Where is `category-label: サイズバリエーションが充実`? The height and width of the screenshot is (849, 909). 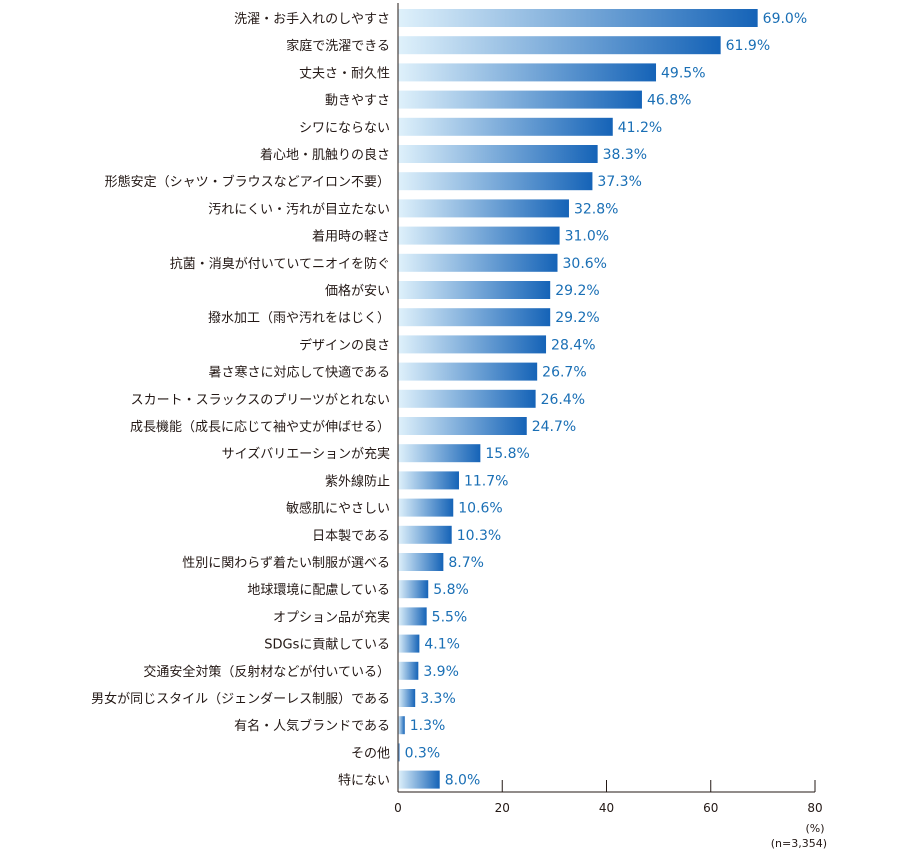
category-label: サイズバリエーションが充実 is located at coordinates (306, 454).